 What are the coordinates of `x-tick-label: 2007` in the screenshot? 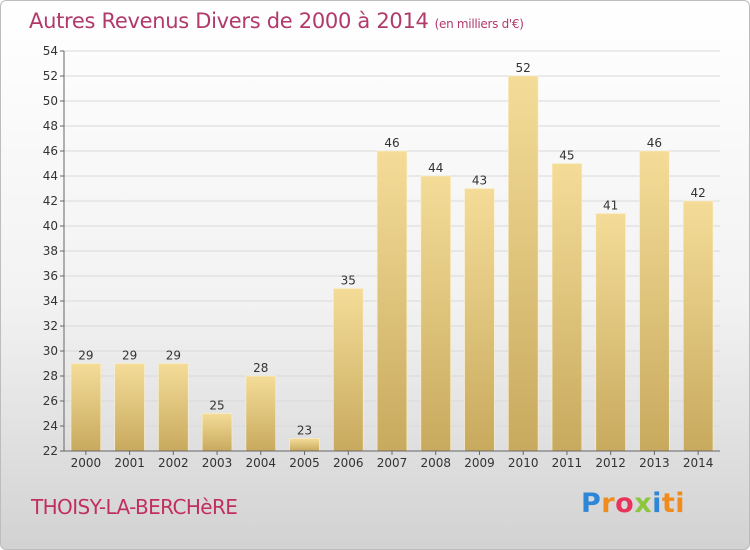 It's located at (392, 463).